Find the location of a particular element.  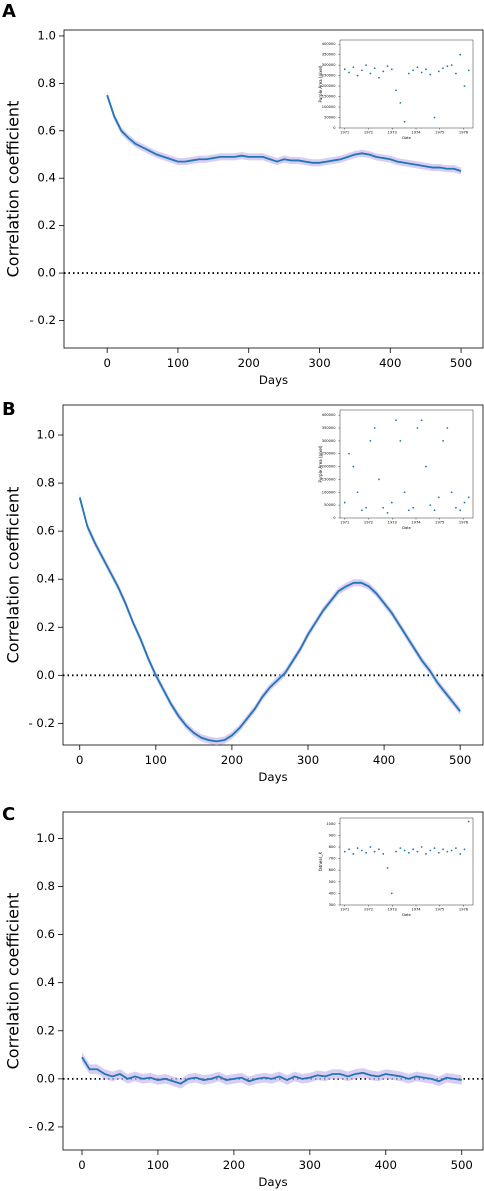

y-tick-label: 0.4 is located at coordinates (46, 178).